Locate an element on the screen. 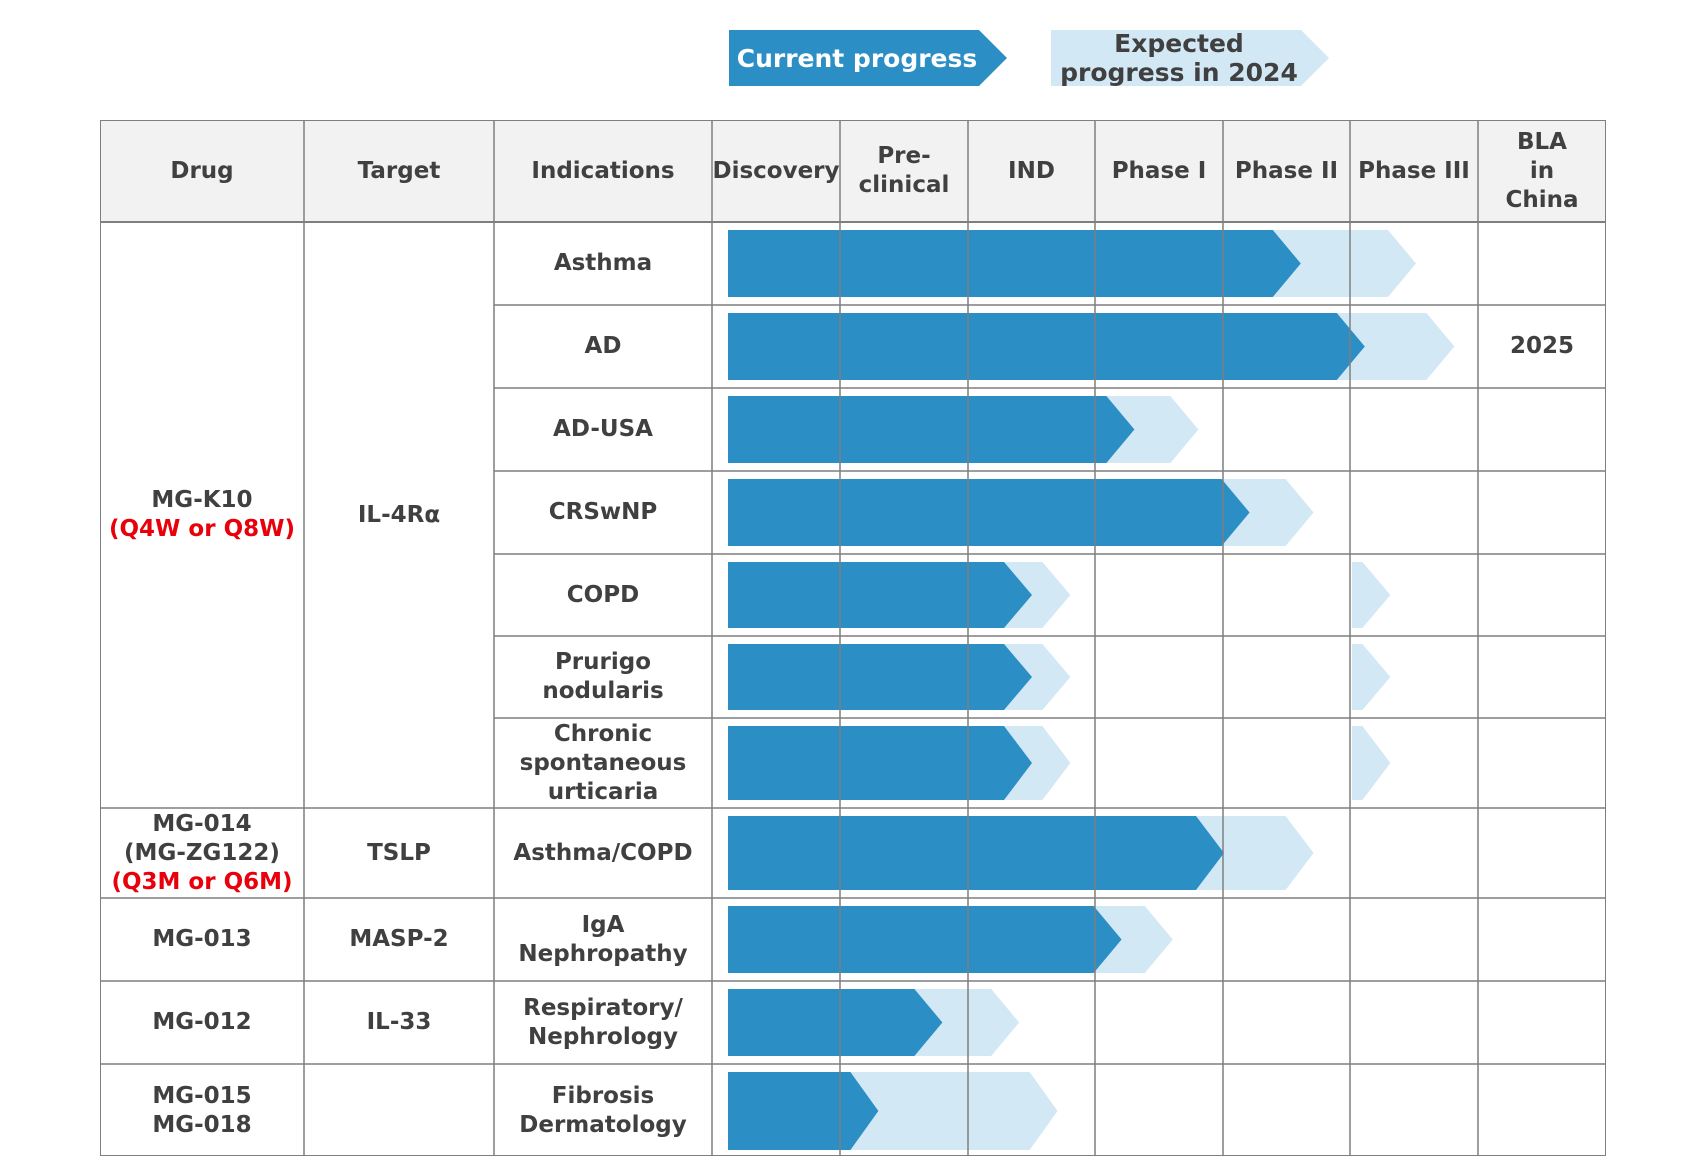 Image resolution: width=1682 pixels, height=1171 pixels. legend-expected-progress: Expected progress in 2024 is located at coordinates (1190, 58).